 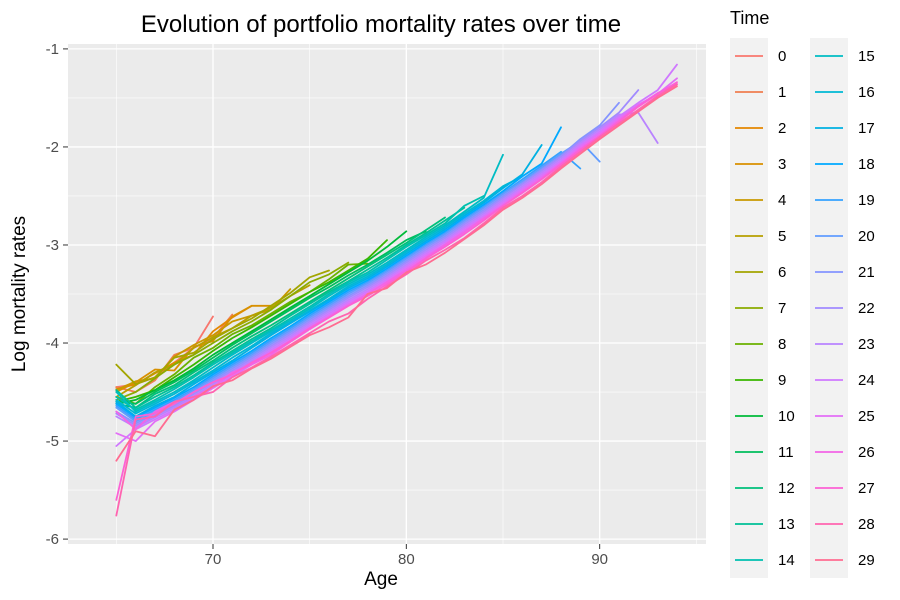 What do you see at coordinates (749, 18) in the screenshot?
I see `legend-title: Time` at bounding box center [749, 18].